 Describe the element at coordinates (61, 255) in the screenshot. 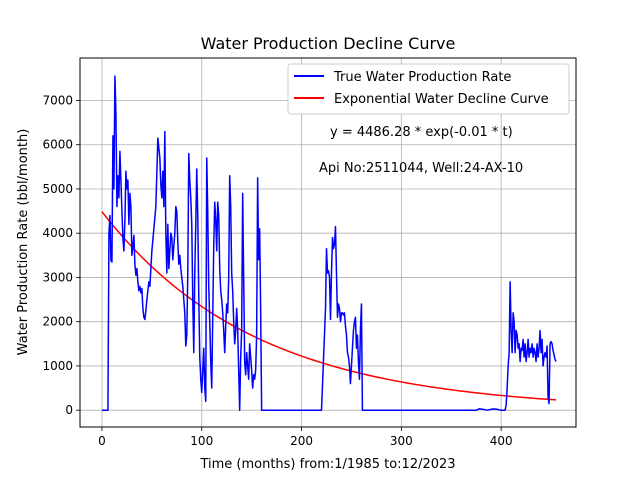

I see `y-axis-ticks: 0 1000 2000 3000 4000 5000 6000 7000` at that location.